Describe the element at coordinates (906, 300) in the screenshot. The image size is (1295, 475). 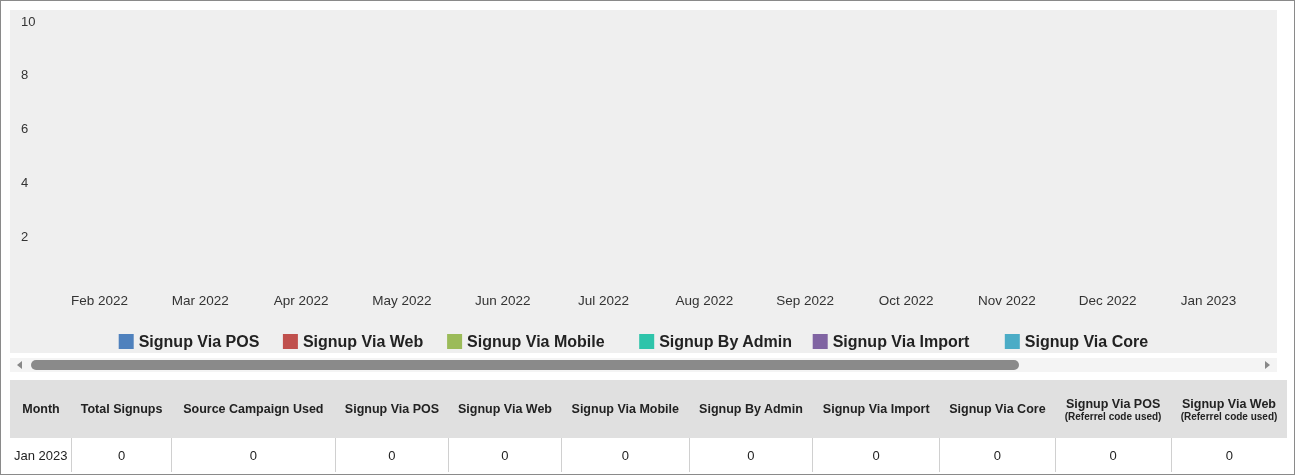
I see `x-tick-label: Oct 2022` at that location.